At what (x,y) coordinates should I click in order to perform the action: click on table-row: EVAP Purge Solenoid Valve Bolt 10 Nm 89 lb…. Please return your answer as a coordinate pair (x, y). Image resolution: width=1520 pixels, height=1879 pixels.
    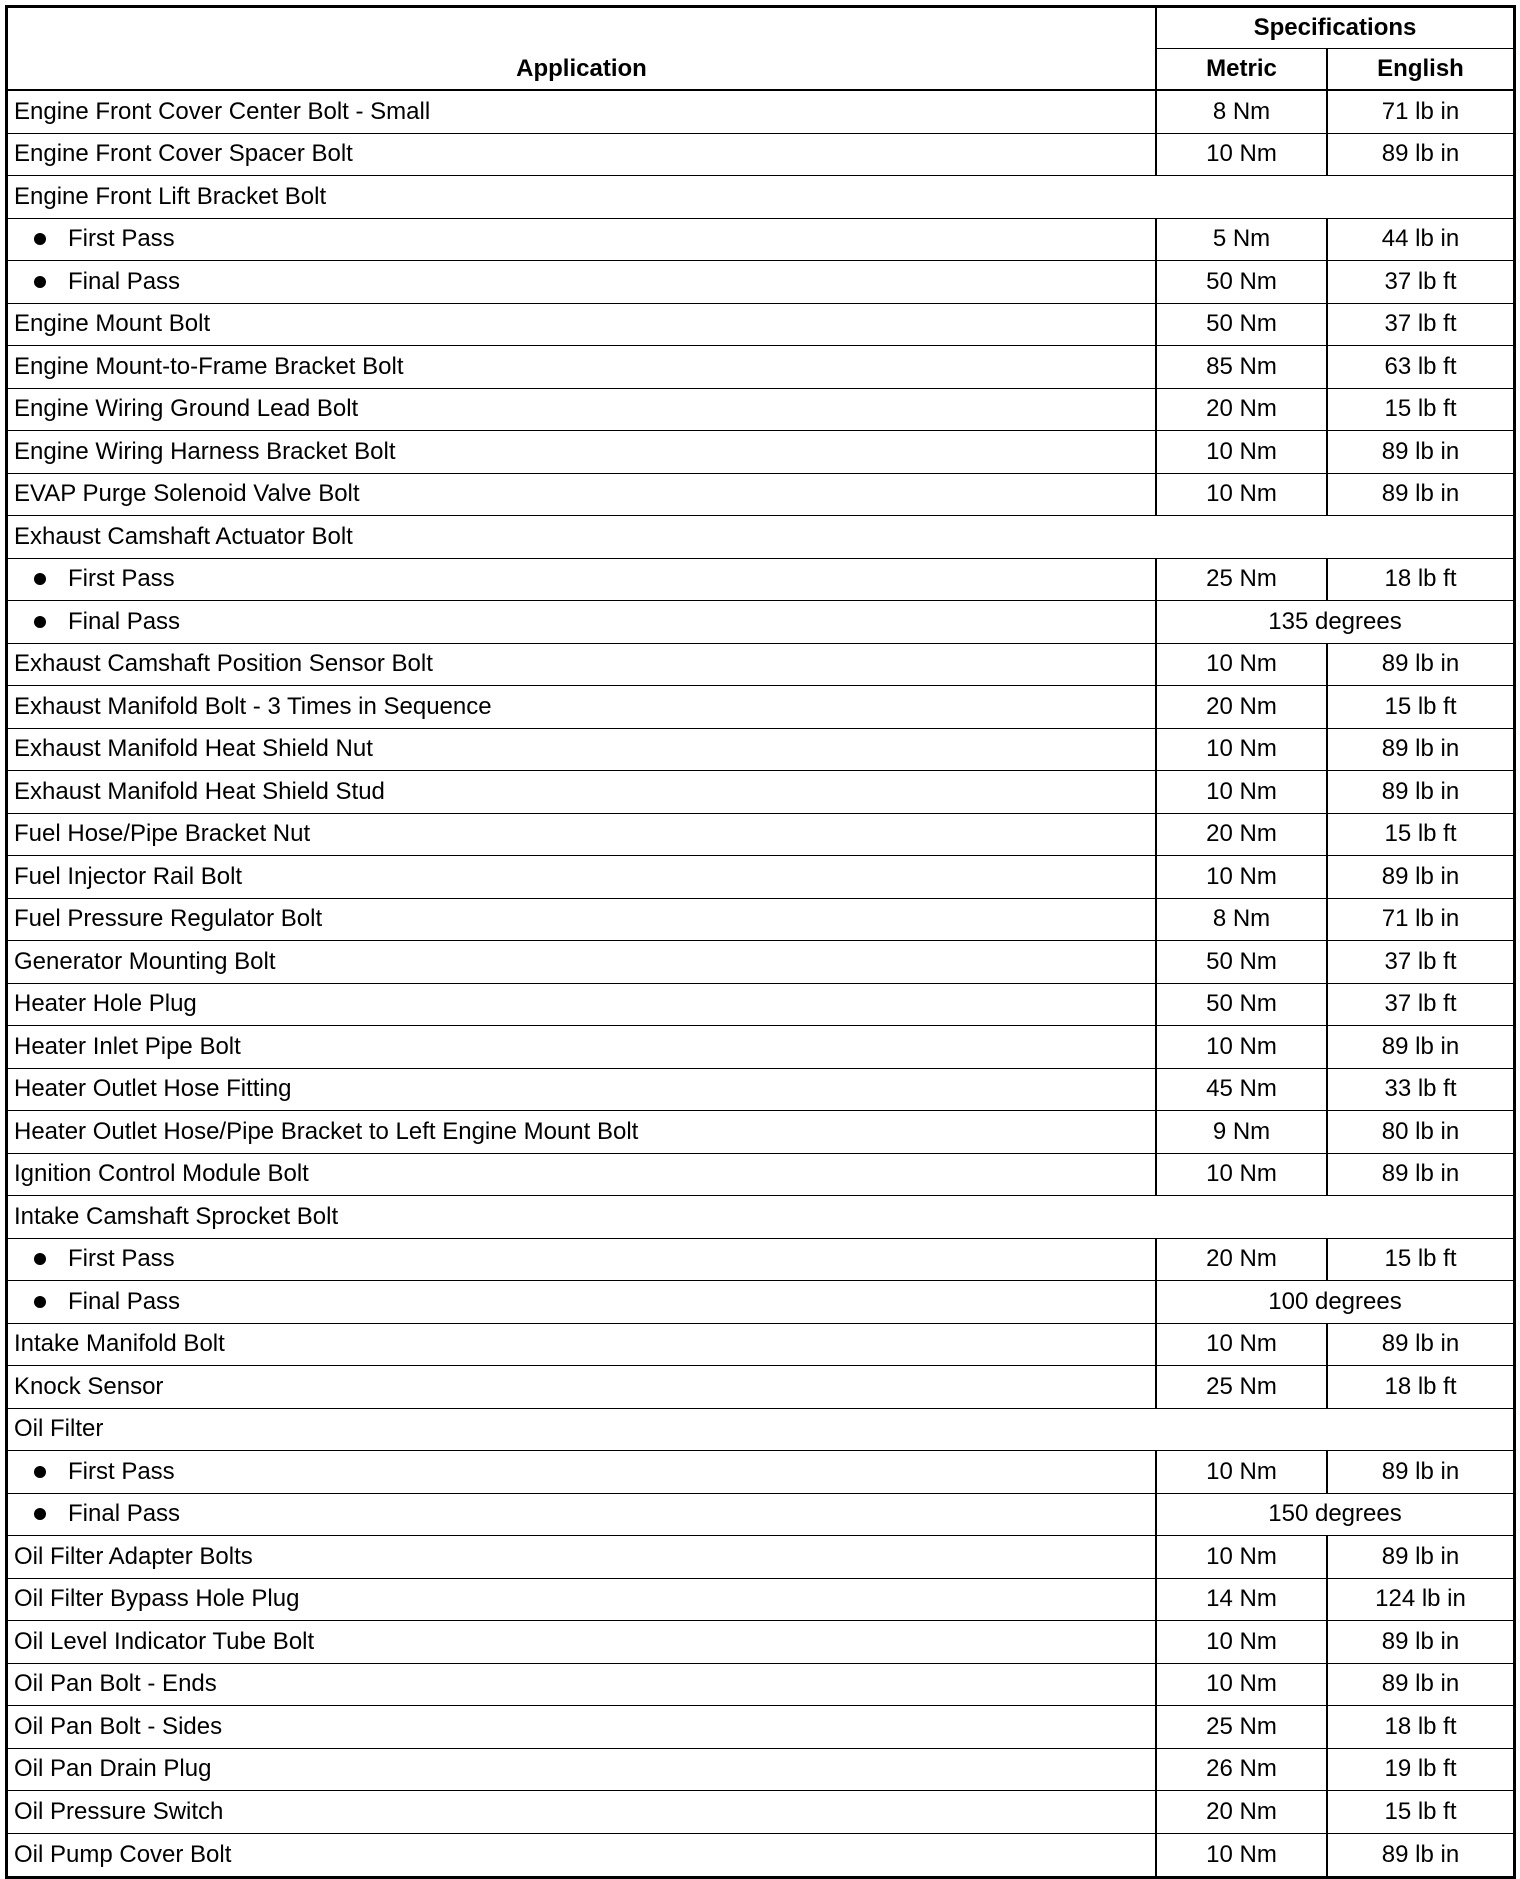
    Looking at the image, I should click on (760, 494).